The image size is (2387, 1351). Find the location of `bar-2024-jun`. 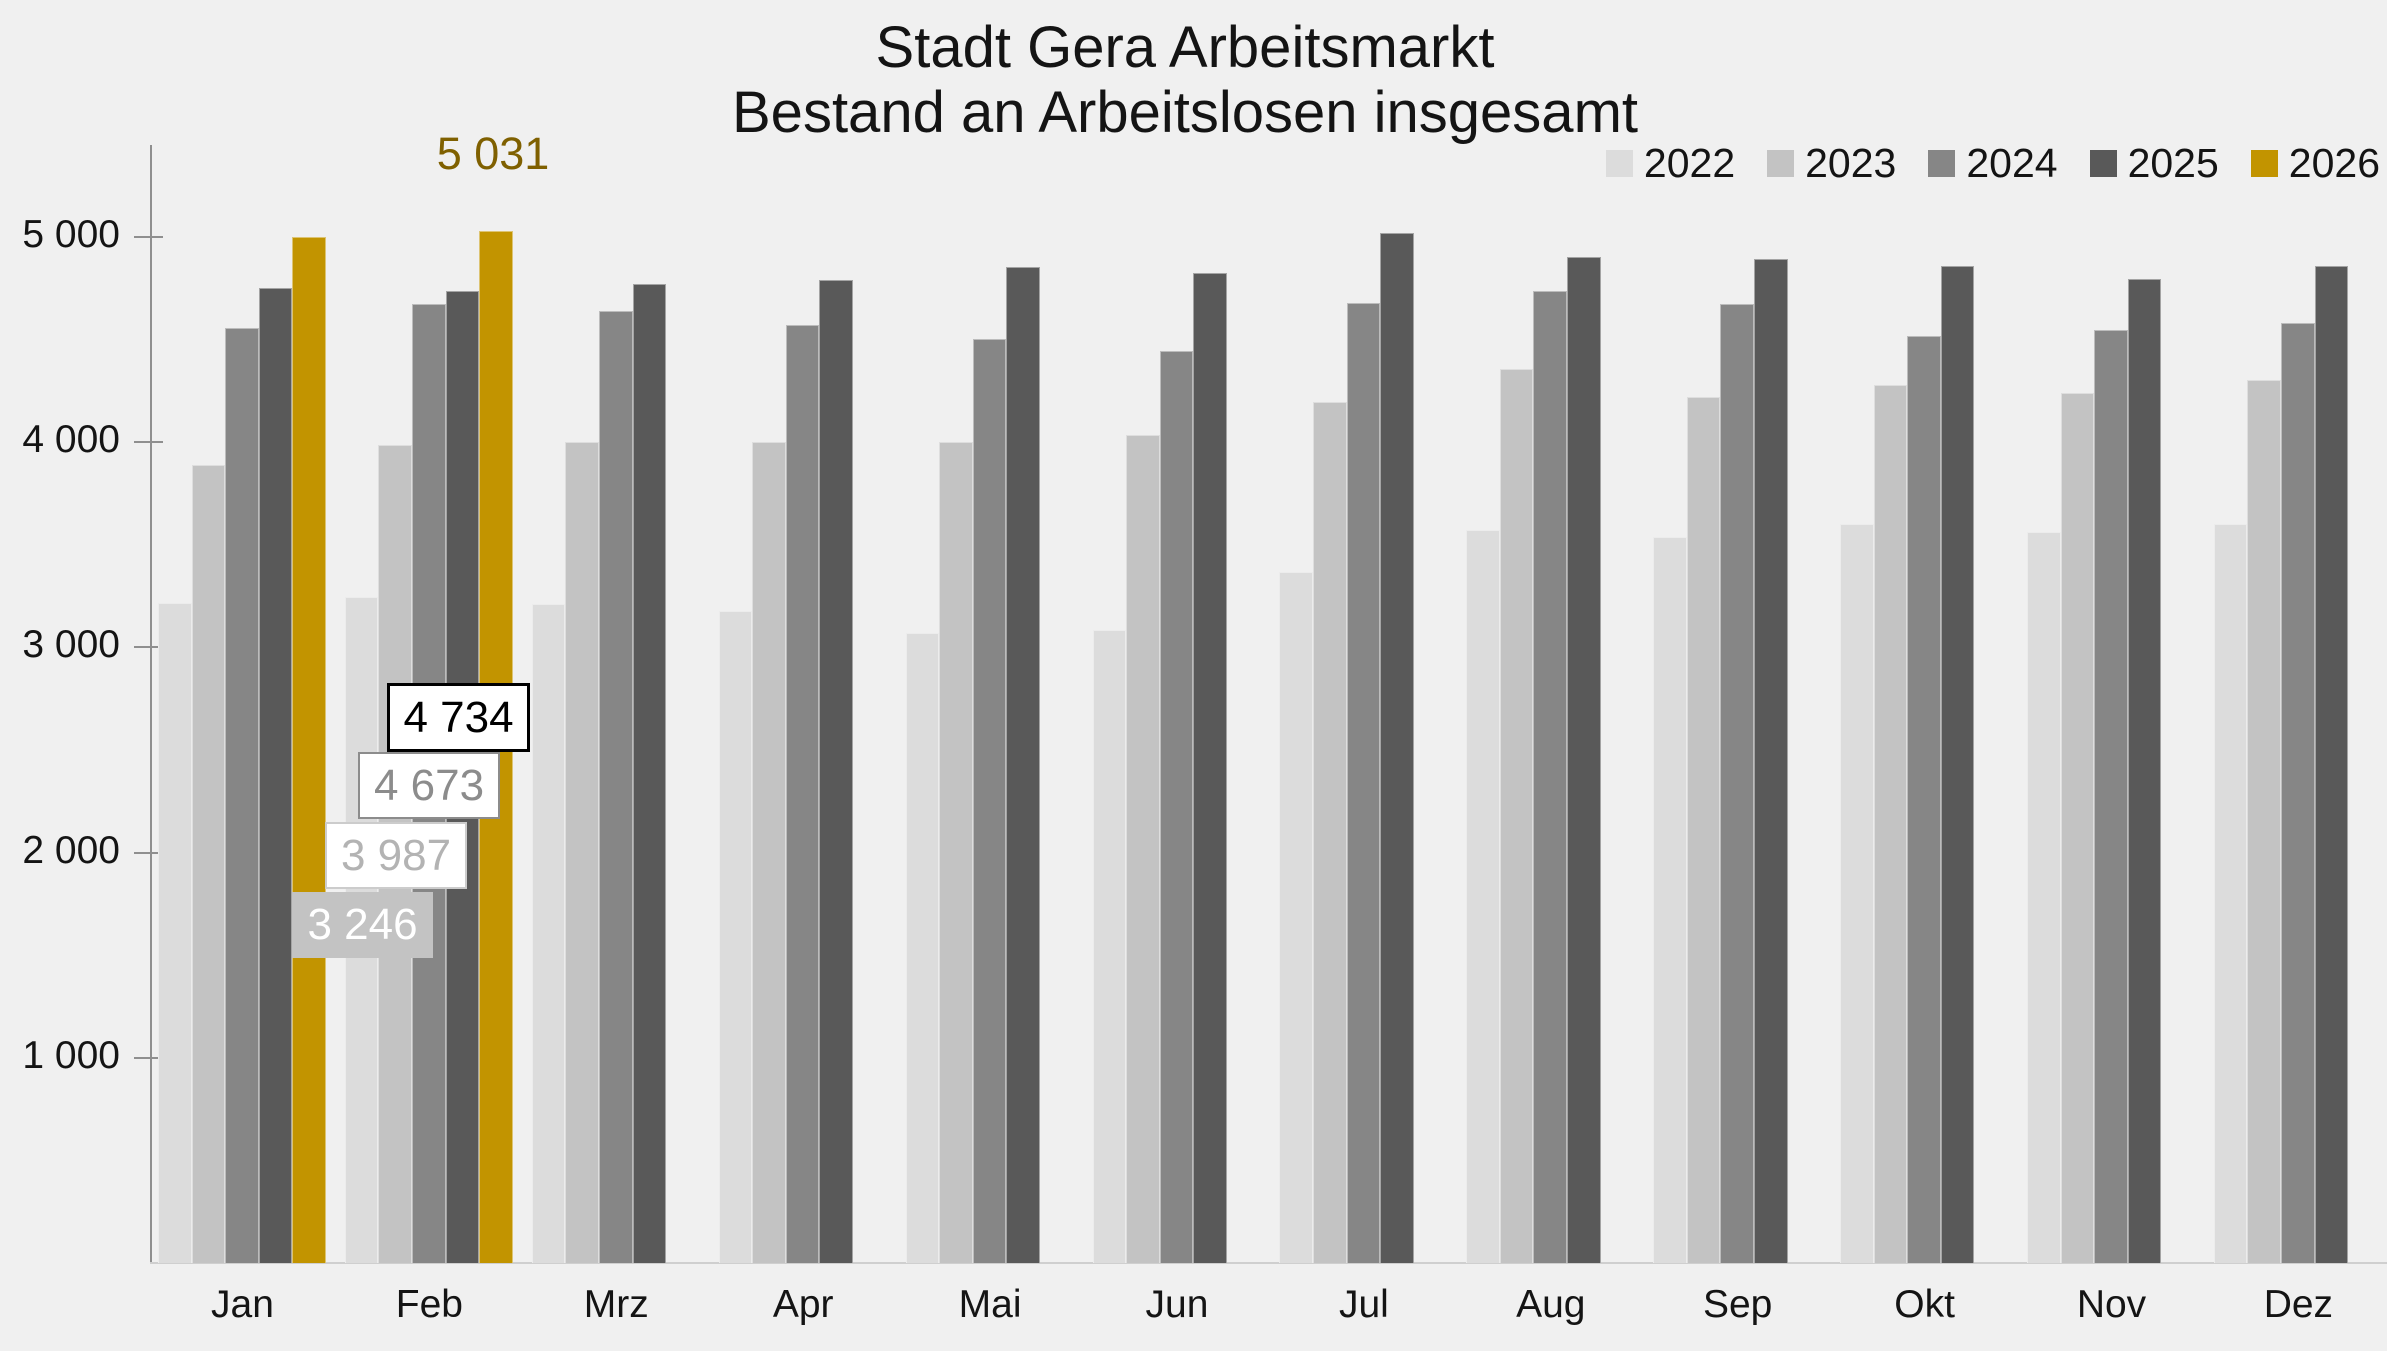

bar-2024-jun is located at coordinates (1176, 806).